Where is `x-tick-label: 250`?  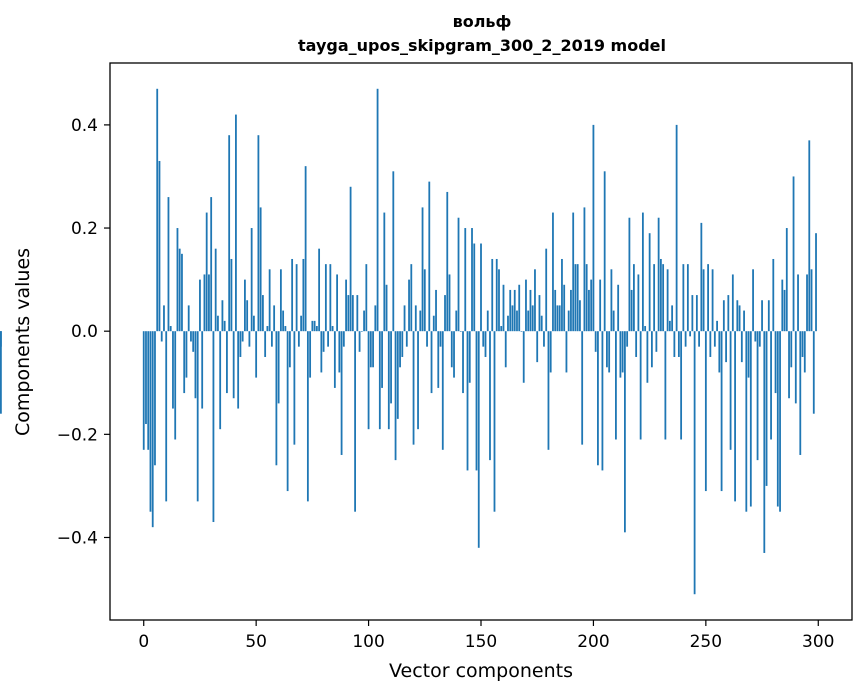
x-tick-label: 250 is located at coordinates (706, 642).